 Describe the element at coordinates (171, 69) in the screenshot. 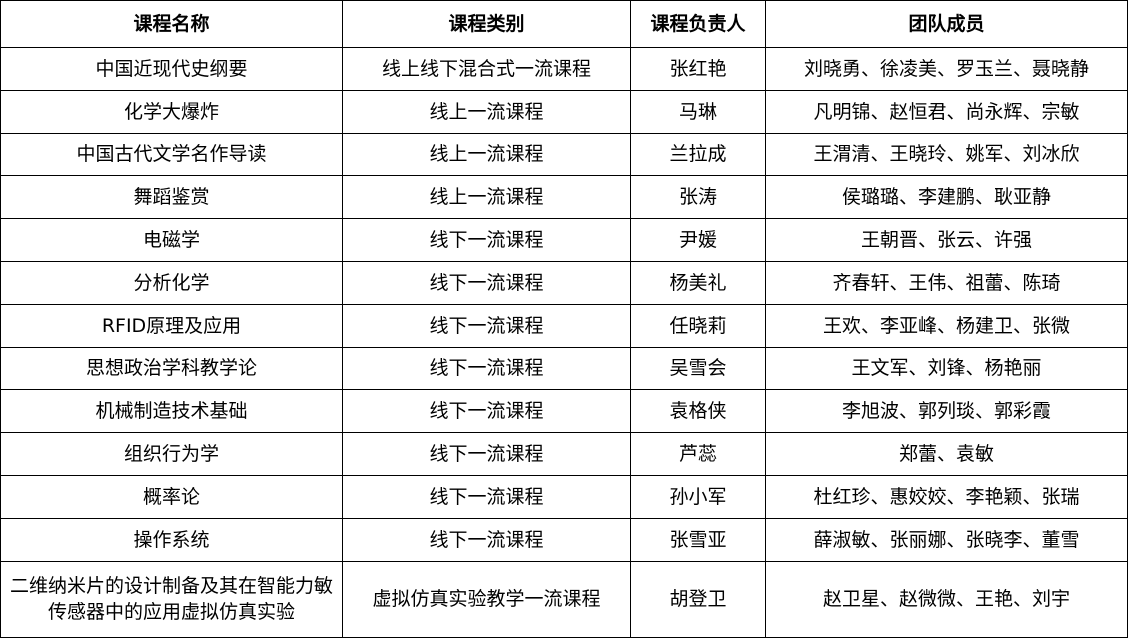

I see `course-name-cell: 中国近现代史纲要` at that location.